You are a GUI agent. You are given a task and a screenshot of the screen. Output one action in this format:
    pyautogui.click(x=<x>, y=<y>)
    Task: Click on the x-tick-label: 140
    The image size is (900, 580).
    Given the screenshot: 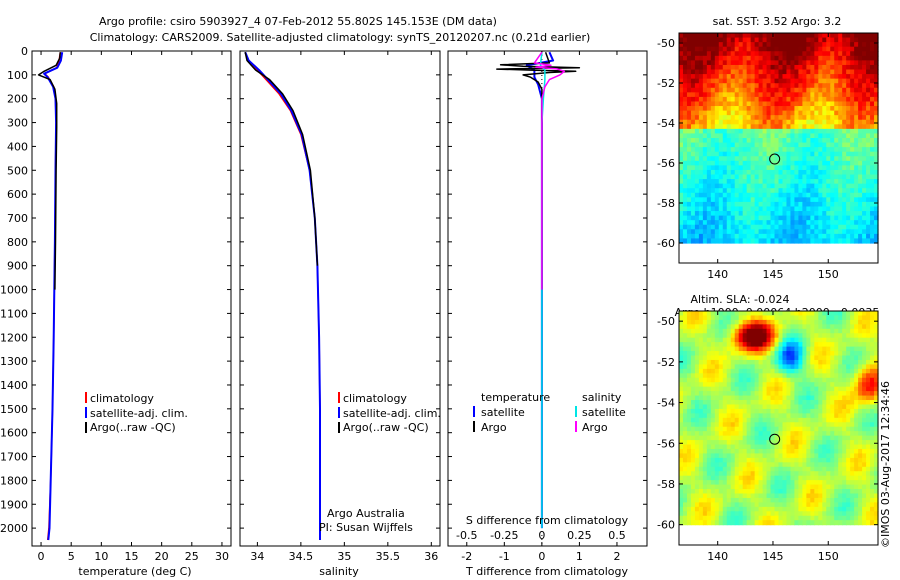 What is the action you would take?
    pyautogui.click(x=717, y=274)
    